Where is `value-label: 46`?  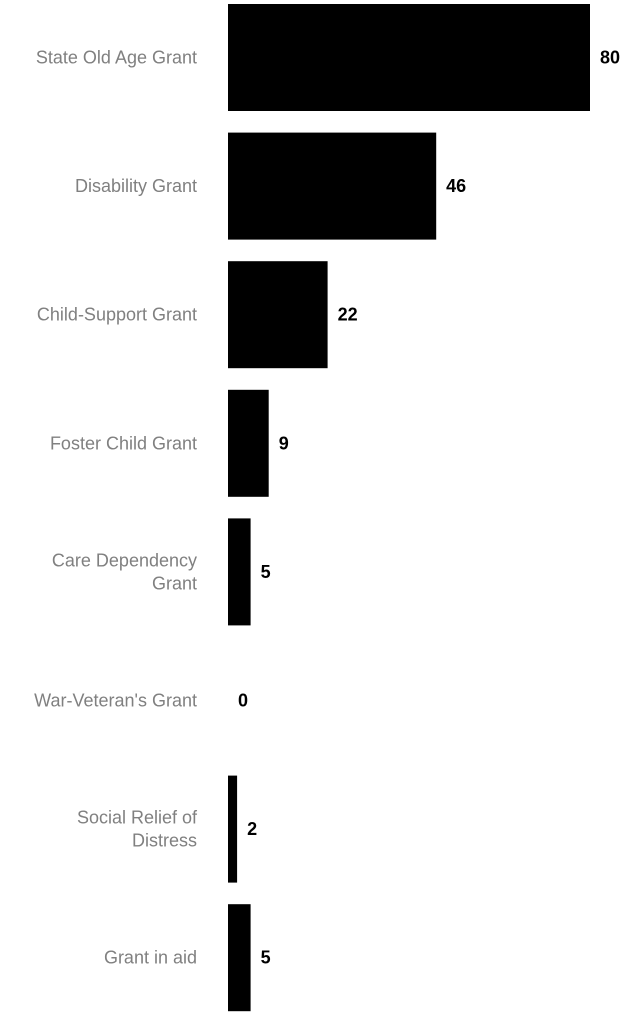 value-label: 46 is located at coordinates (456, 186).